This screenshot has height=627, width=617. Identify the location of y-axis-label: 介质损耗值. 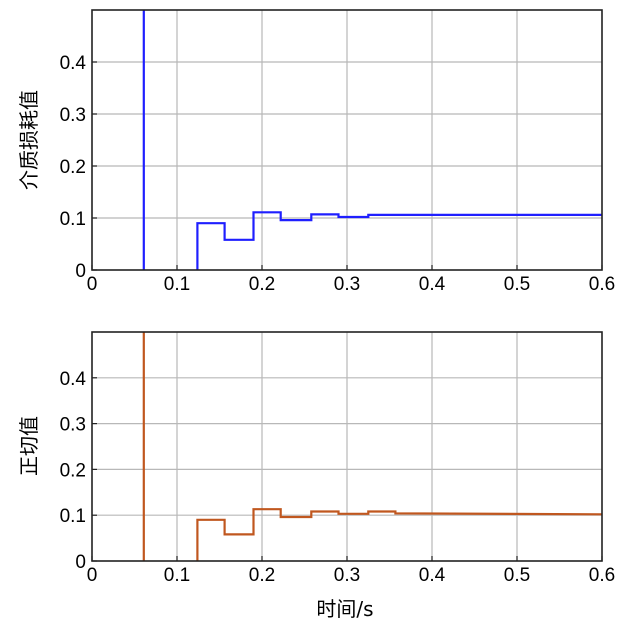
(29, 140).